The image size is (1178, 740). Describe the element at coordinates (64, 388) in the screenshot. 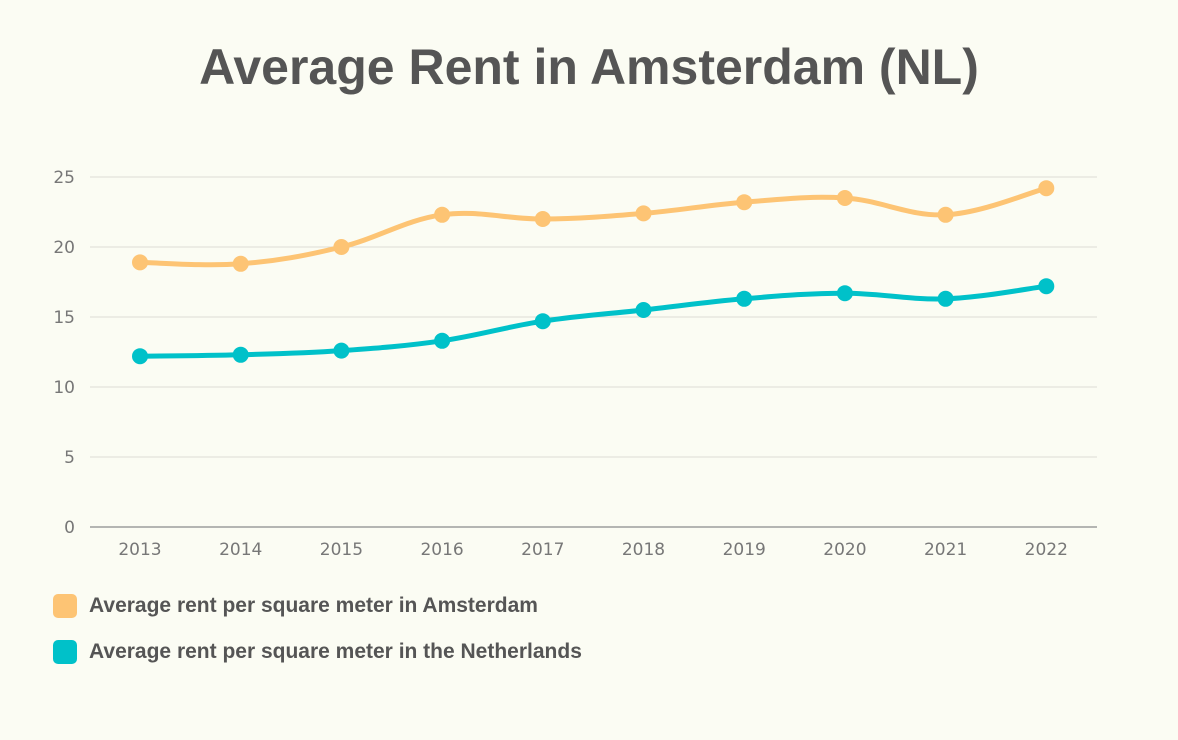

I see `y-tick-label: 10` at that location.